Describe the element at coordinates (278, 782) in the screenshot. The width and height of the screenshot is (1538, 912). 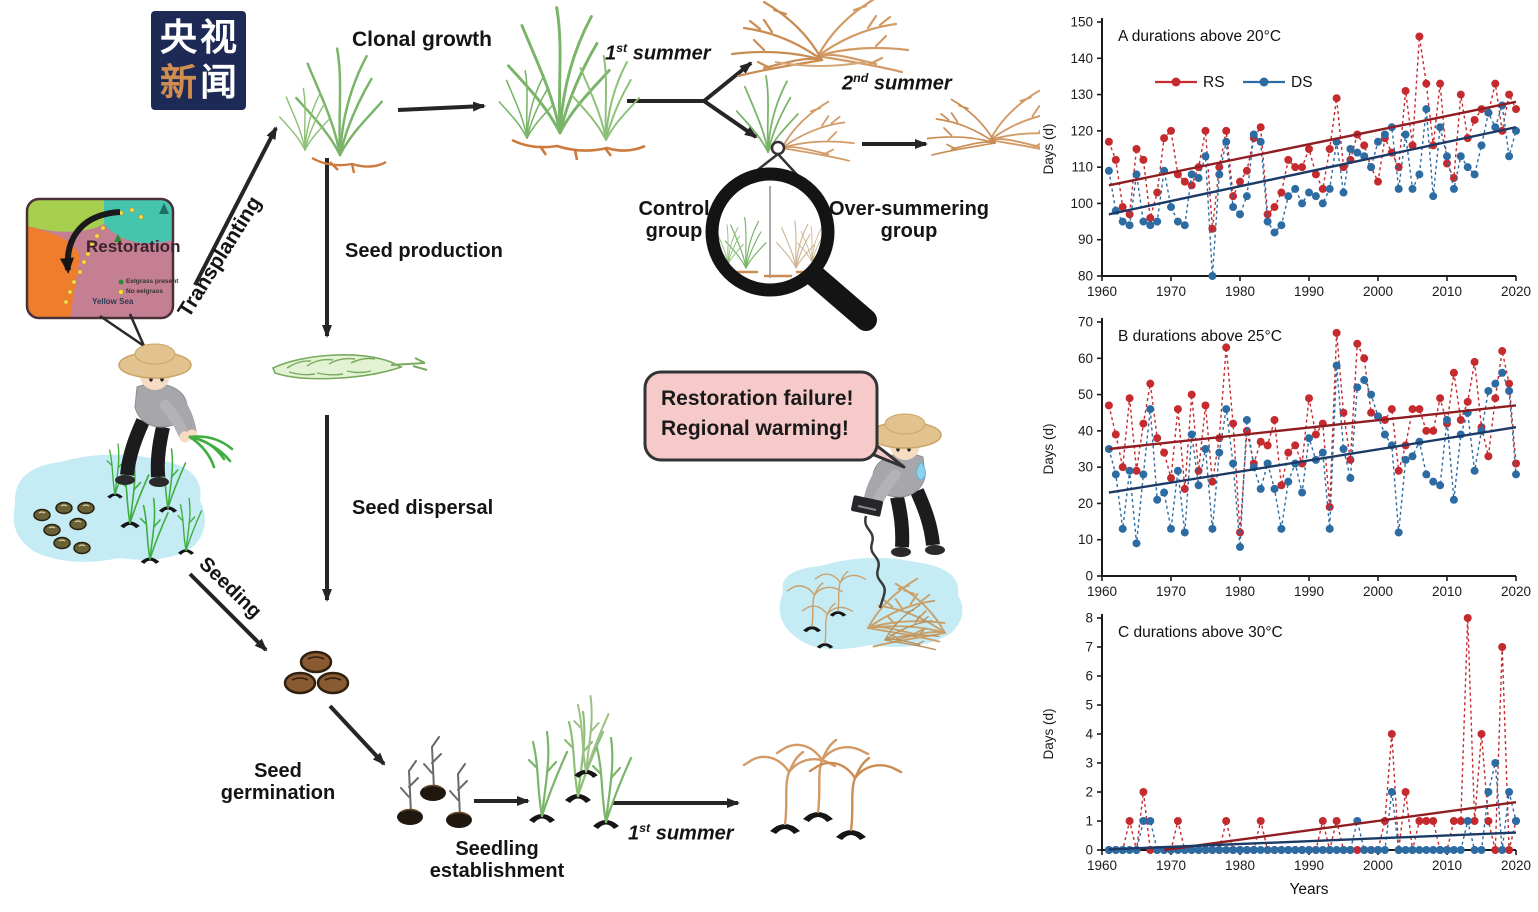
I see `label-seed-germination: Seed germination` at that location.